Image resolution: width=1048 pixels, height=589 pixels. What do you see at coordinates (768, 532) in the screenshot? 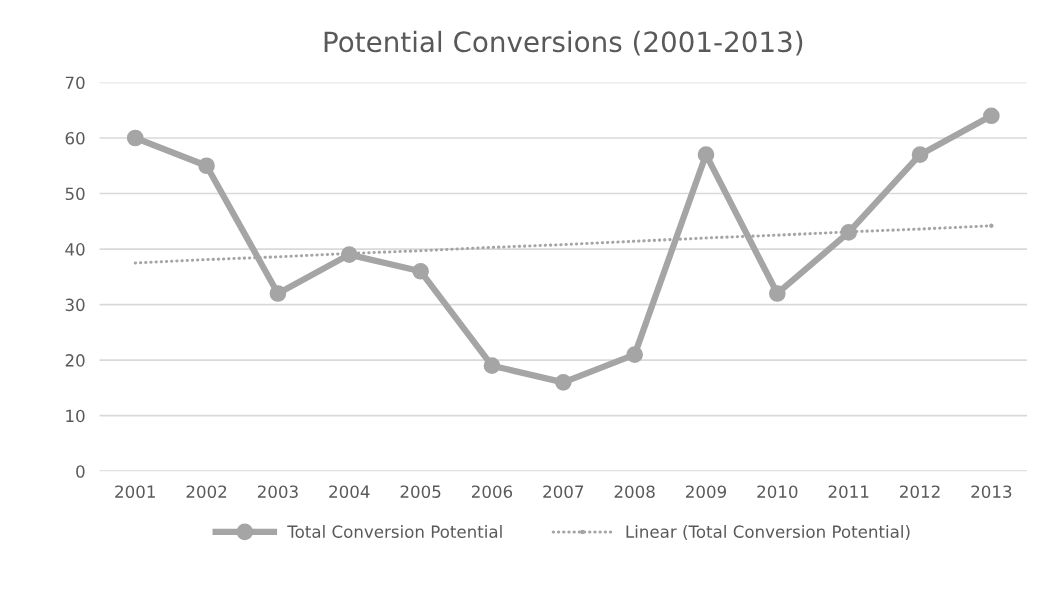
I see `legend-label: Linear (Total Conversion Potential)` at bounding box center [768, 532].